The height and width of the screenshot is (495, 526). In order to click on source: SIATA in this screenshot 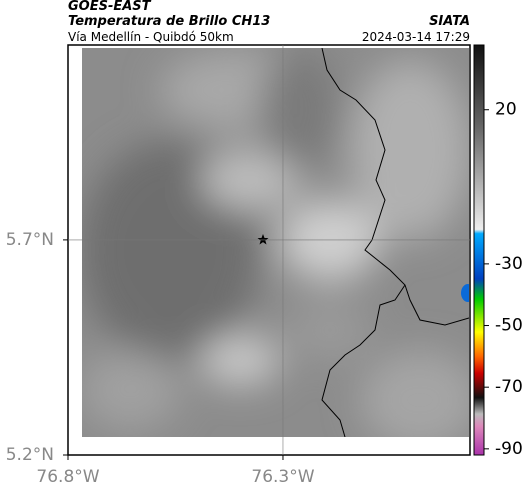, I will do `click(449, 21)`.